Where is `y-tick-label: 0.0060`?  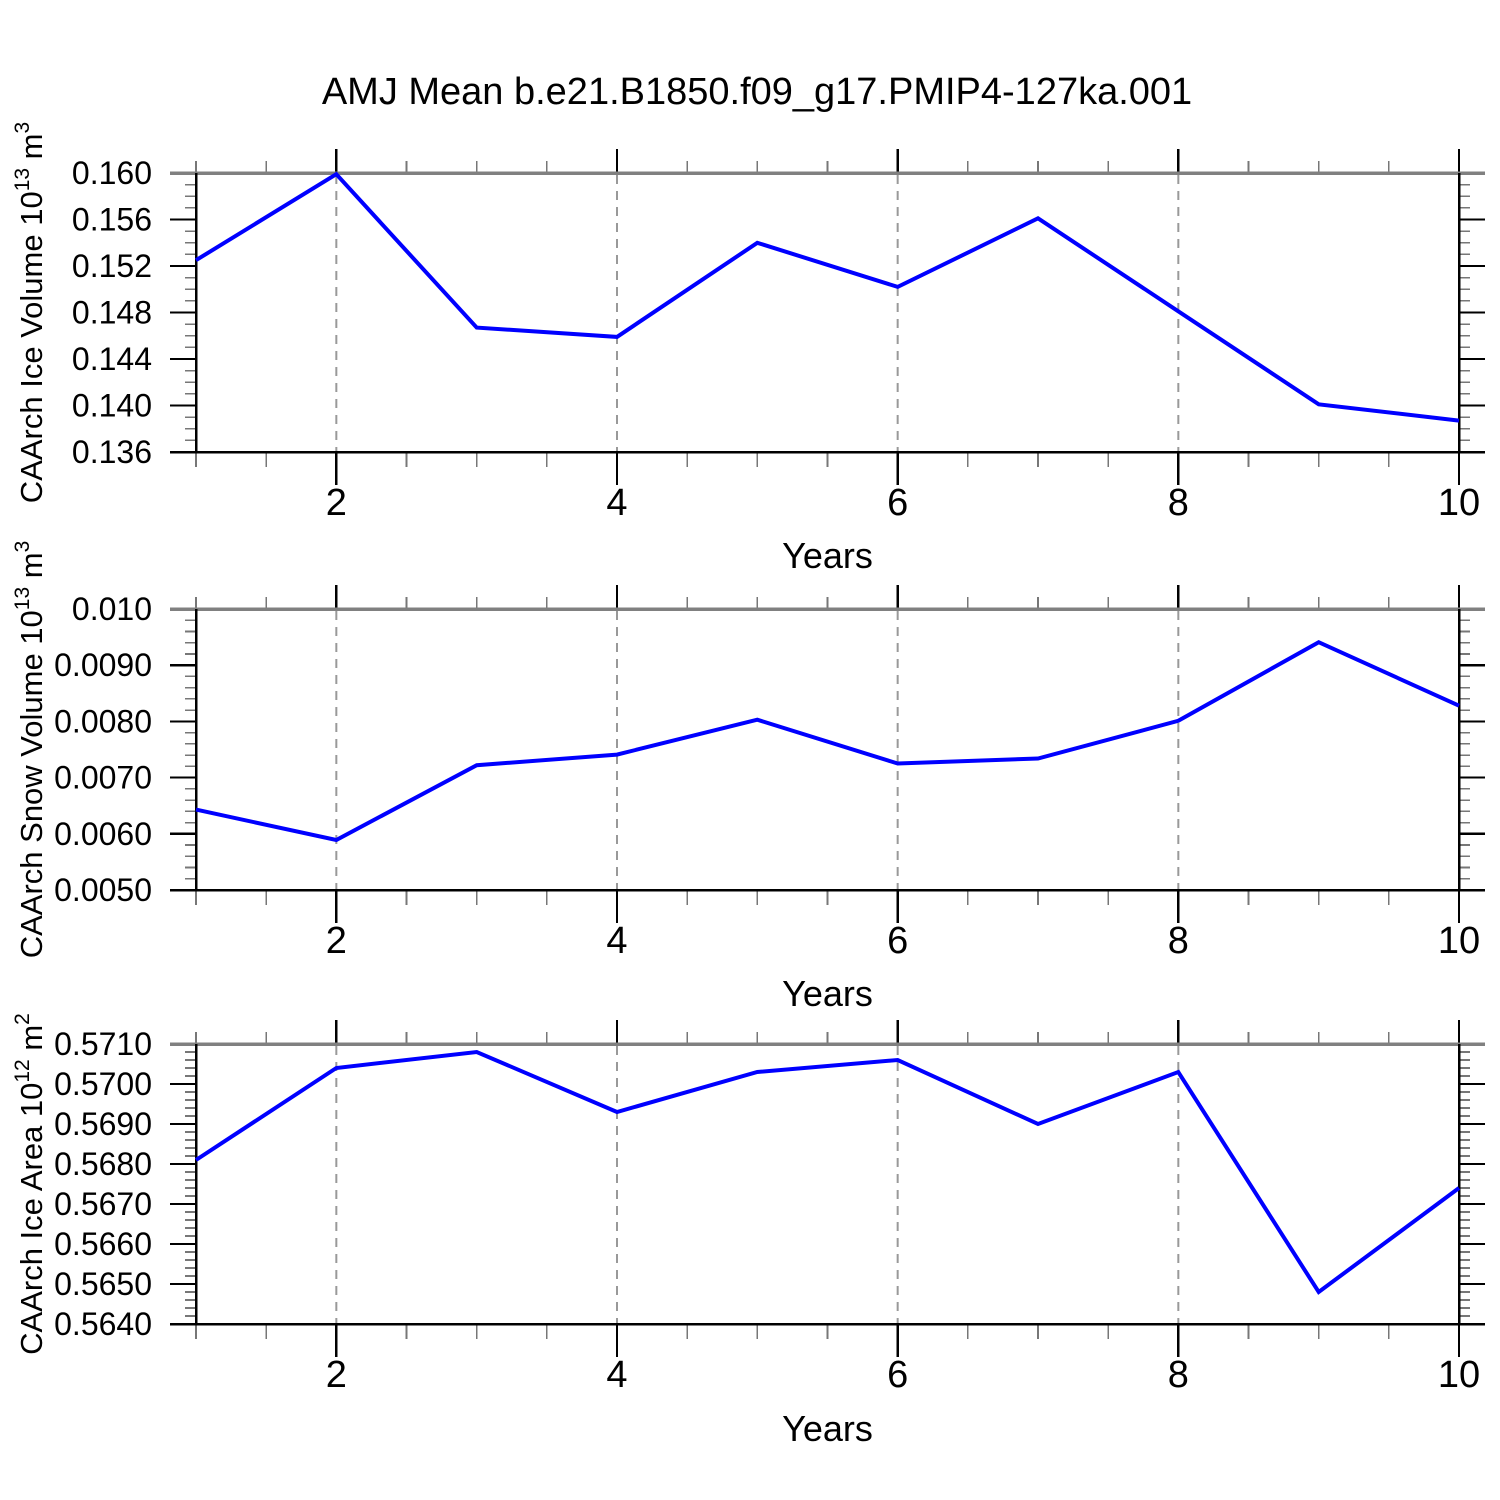 y-tick-label: 0.0060 is located at coordinates (103, 834).